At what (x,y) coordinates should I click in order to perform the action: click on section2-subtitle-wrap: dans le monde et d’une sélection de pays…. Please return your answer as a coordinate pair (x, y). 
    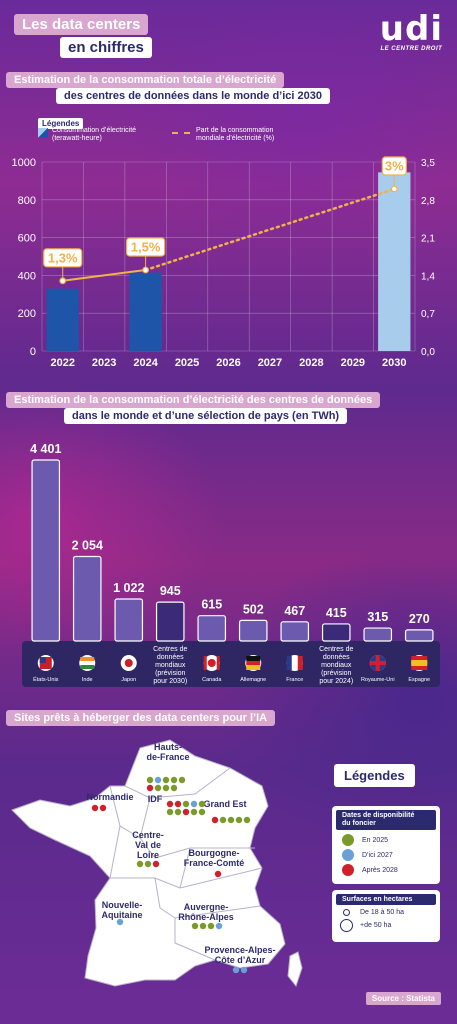
    Looking at the image, I should click on (206, 415).